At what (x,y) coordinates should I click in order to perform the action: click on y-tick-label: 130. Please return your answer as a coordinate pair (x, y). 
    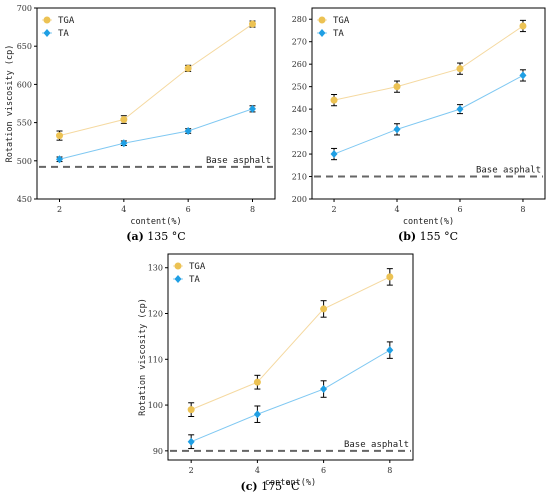
    Looking at the image, I should click on (155, 268).